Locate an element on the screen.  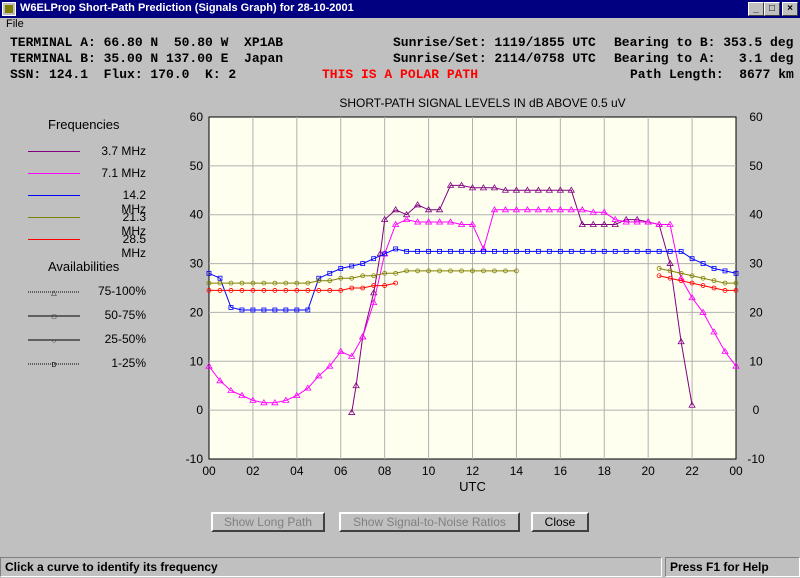
frequency-legend-line is located at coordinates (54, 173).